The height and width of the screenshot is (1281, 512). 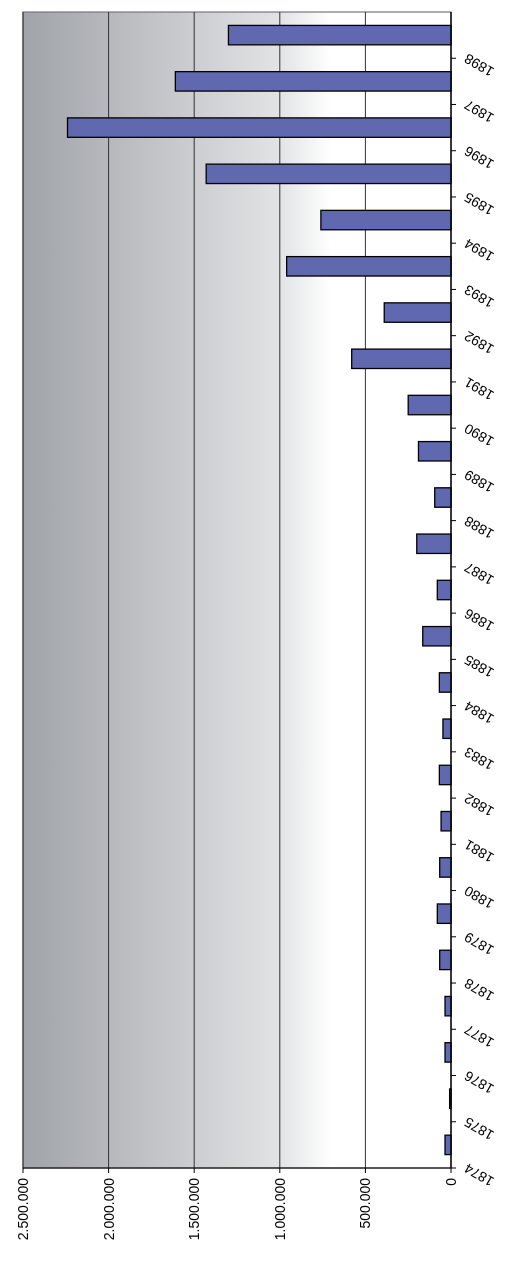 What do you see at coordinates (279, 1209) in the screenshot?
I see `x-tick-label: 1.000.000` at bounding box center [279, 1209].